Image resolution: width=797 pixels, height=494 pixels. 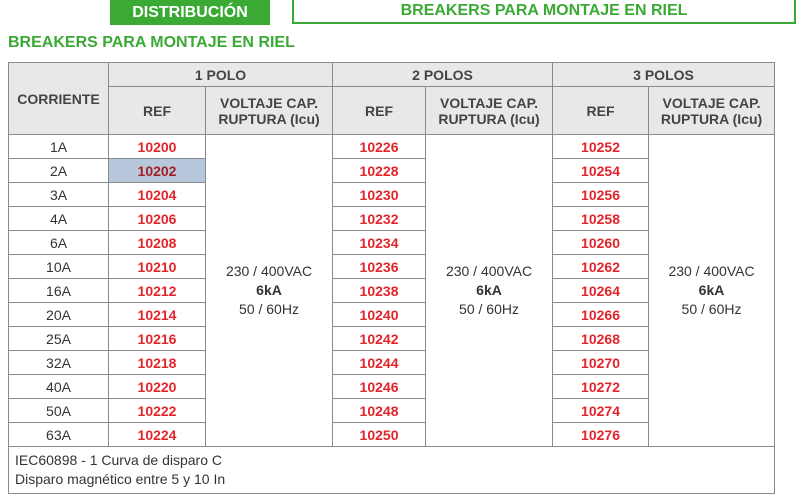 I want to click on data-row: 4A 10206 10232 10258, so click(x=391, y=218).